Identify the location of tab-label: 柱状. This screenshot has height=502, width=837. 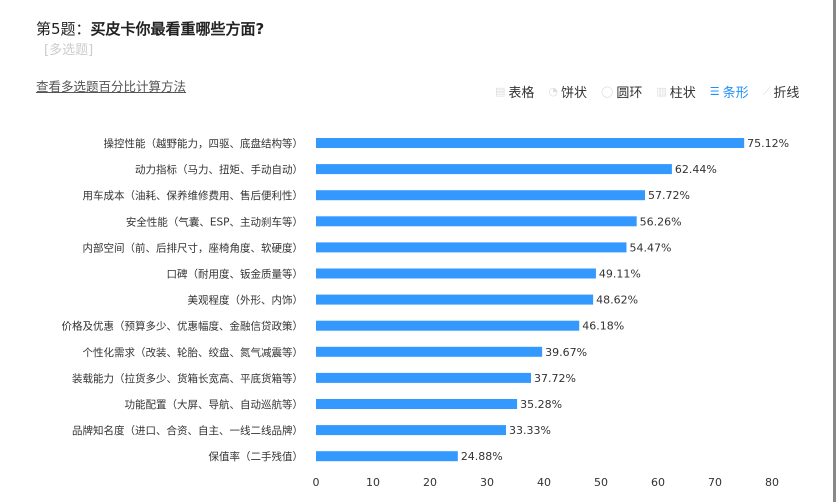
(682, 93).